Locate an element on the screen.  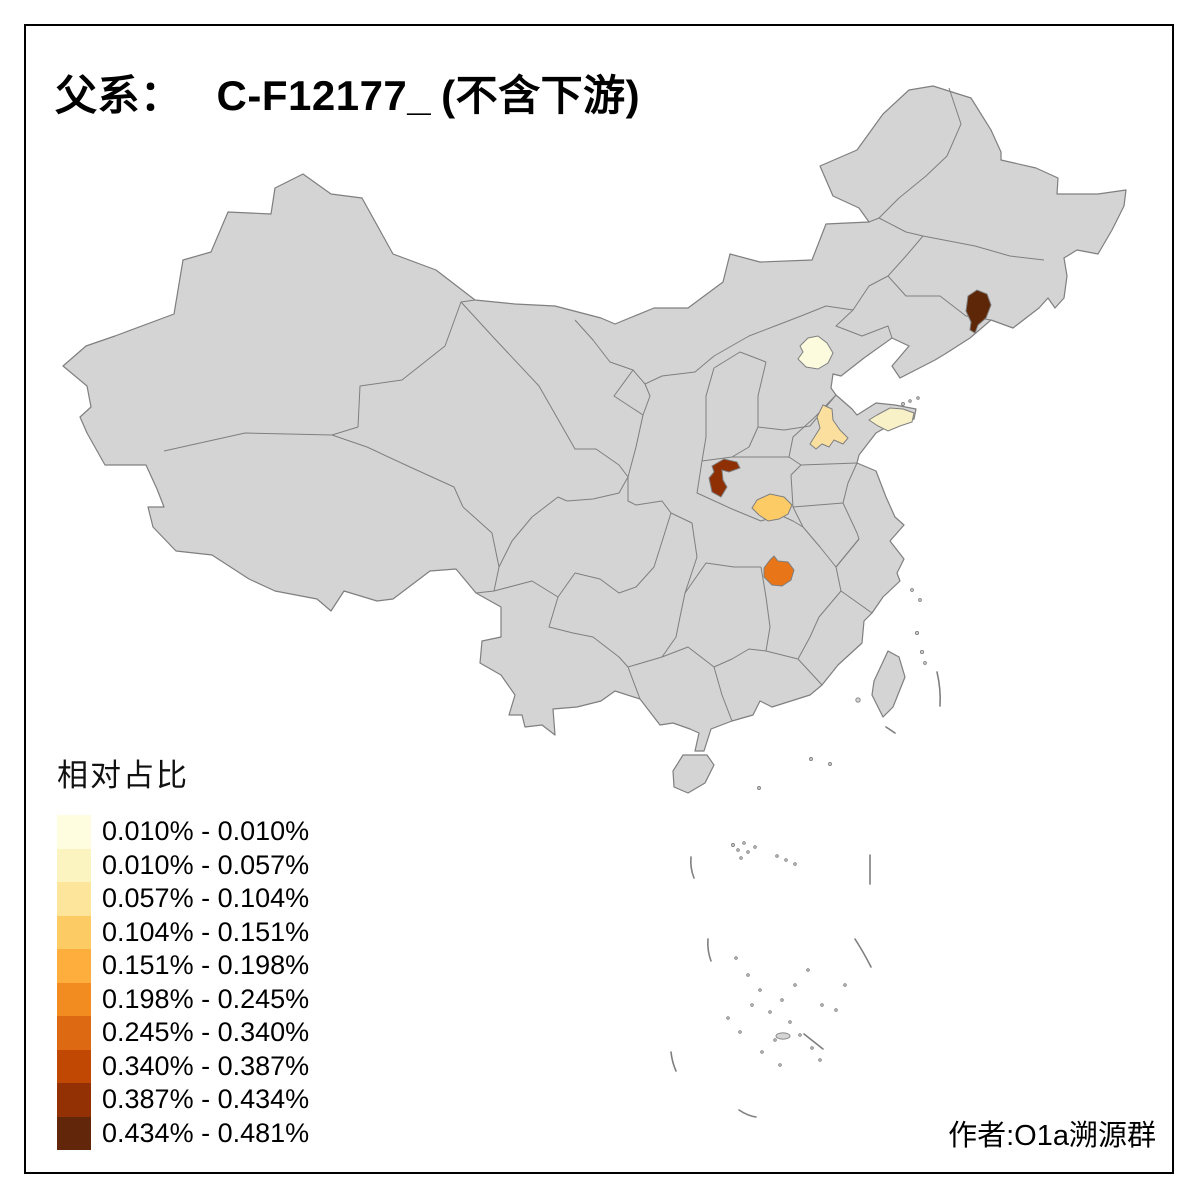
author-credit: 作者:O1a溯源群 is located at coordinates (1052, 1136).